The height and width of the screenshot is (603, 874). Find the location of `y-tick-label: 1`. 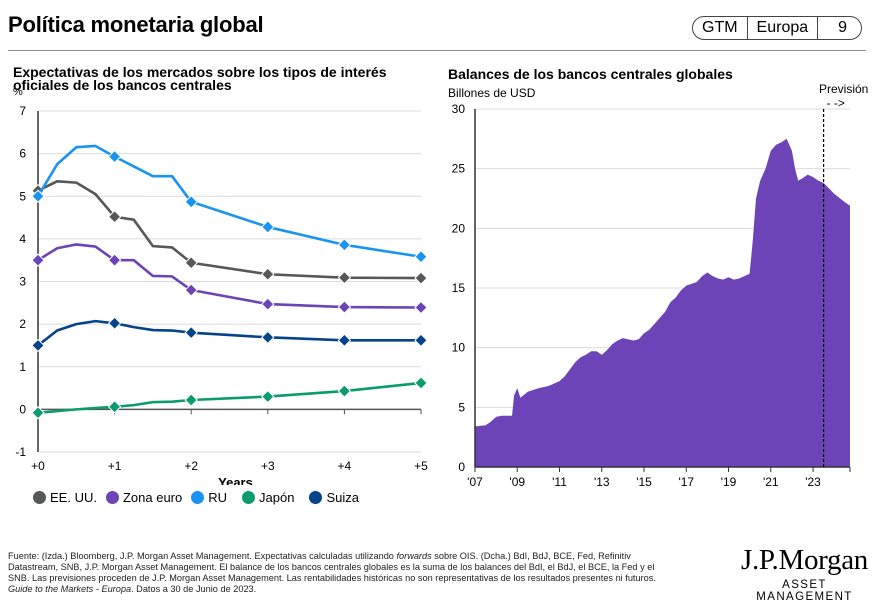

y-tick-label: 1 is located at coordinates (22, 367).